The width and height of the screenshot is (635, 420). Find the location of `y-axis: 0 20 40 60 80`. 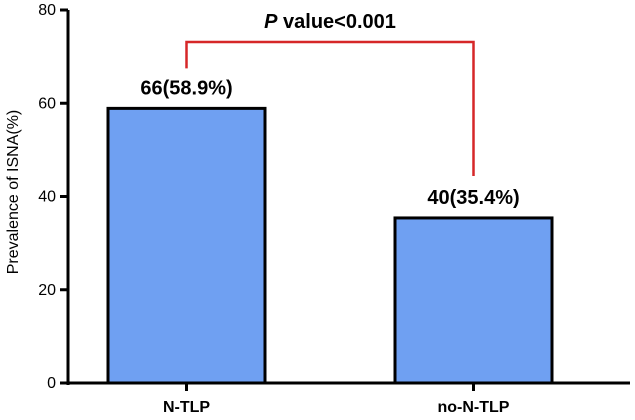

y-axis: 0 20 40 60 80 is located at coordinates (54, 197).